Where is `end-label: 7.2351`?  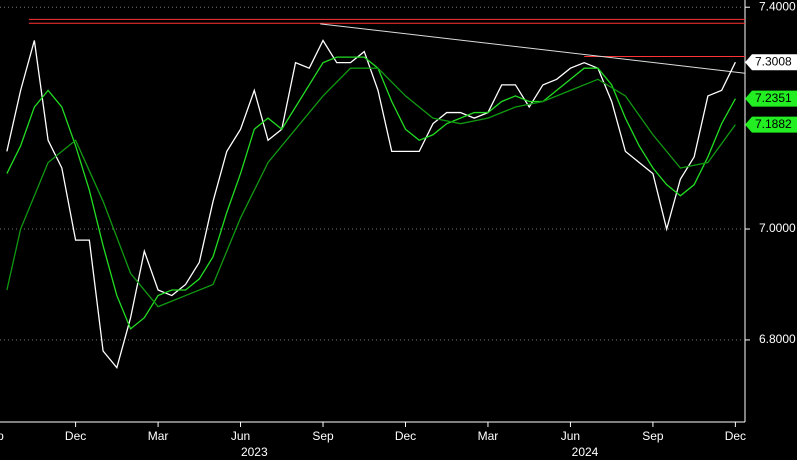 end-label: 7.2351 is located at coordinates (773, 98).